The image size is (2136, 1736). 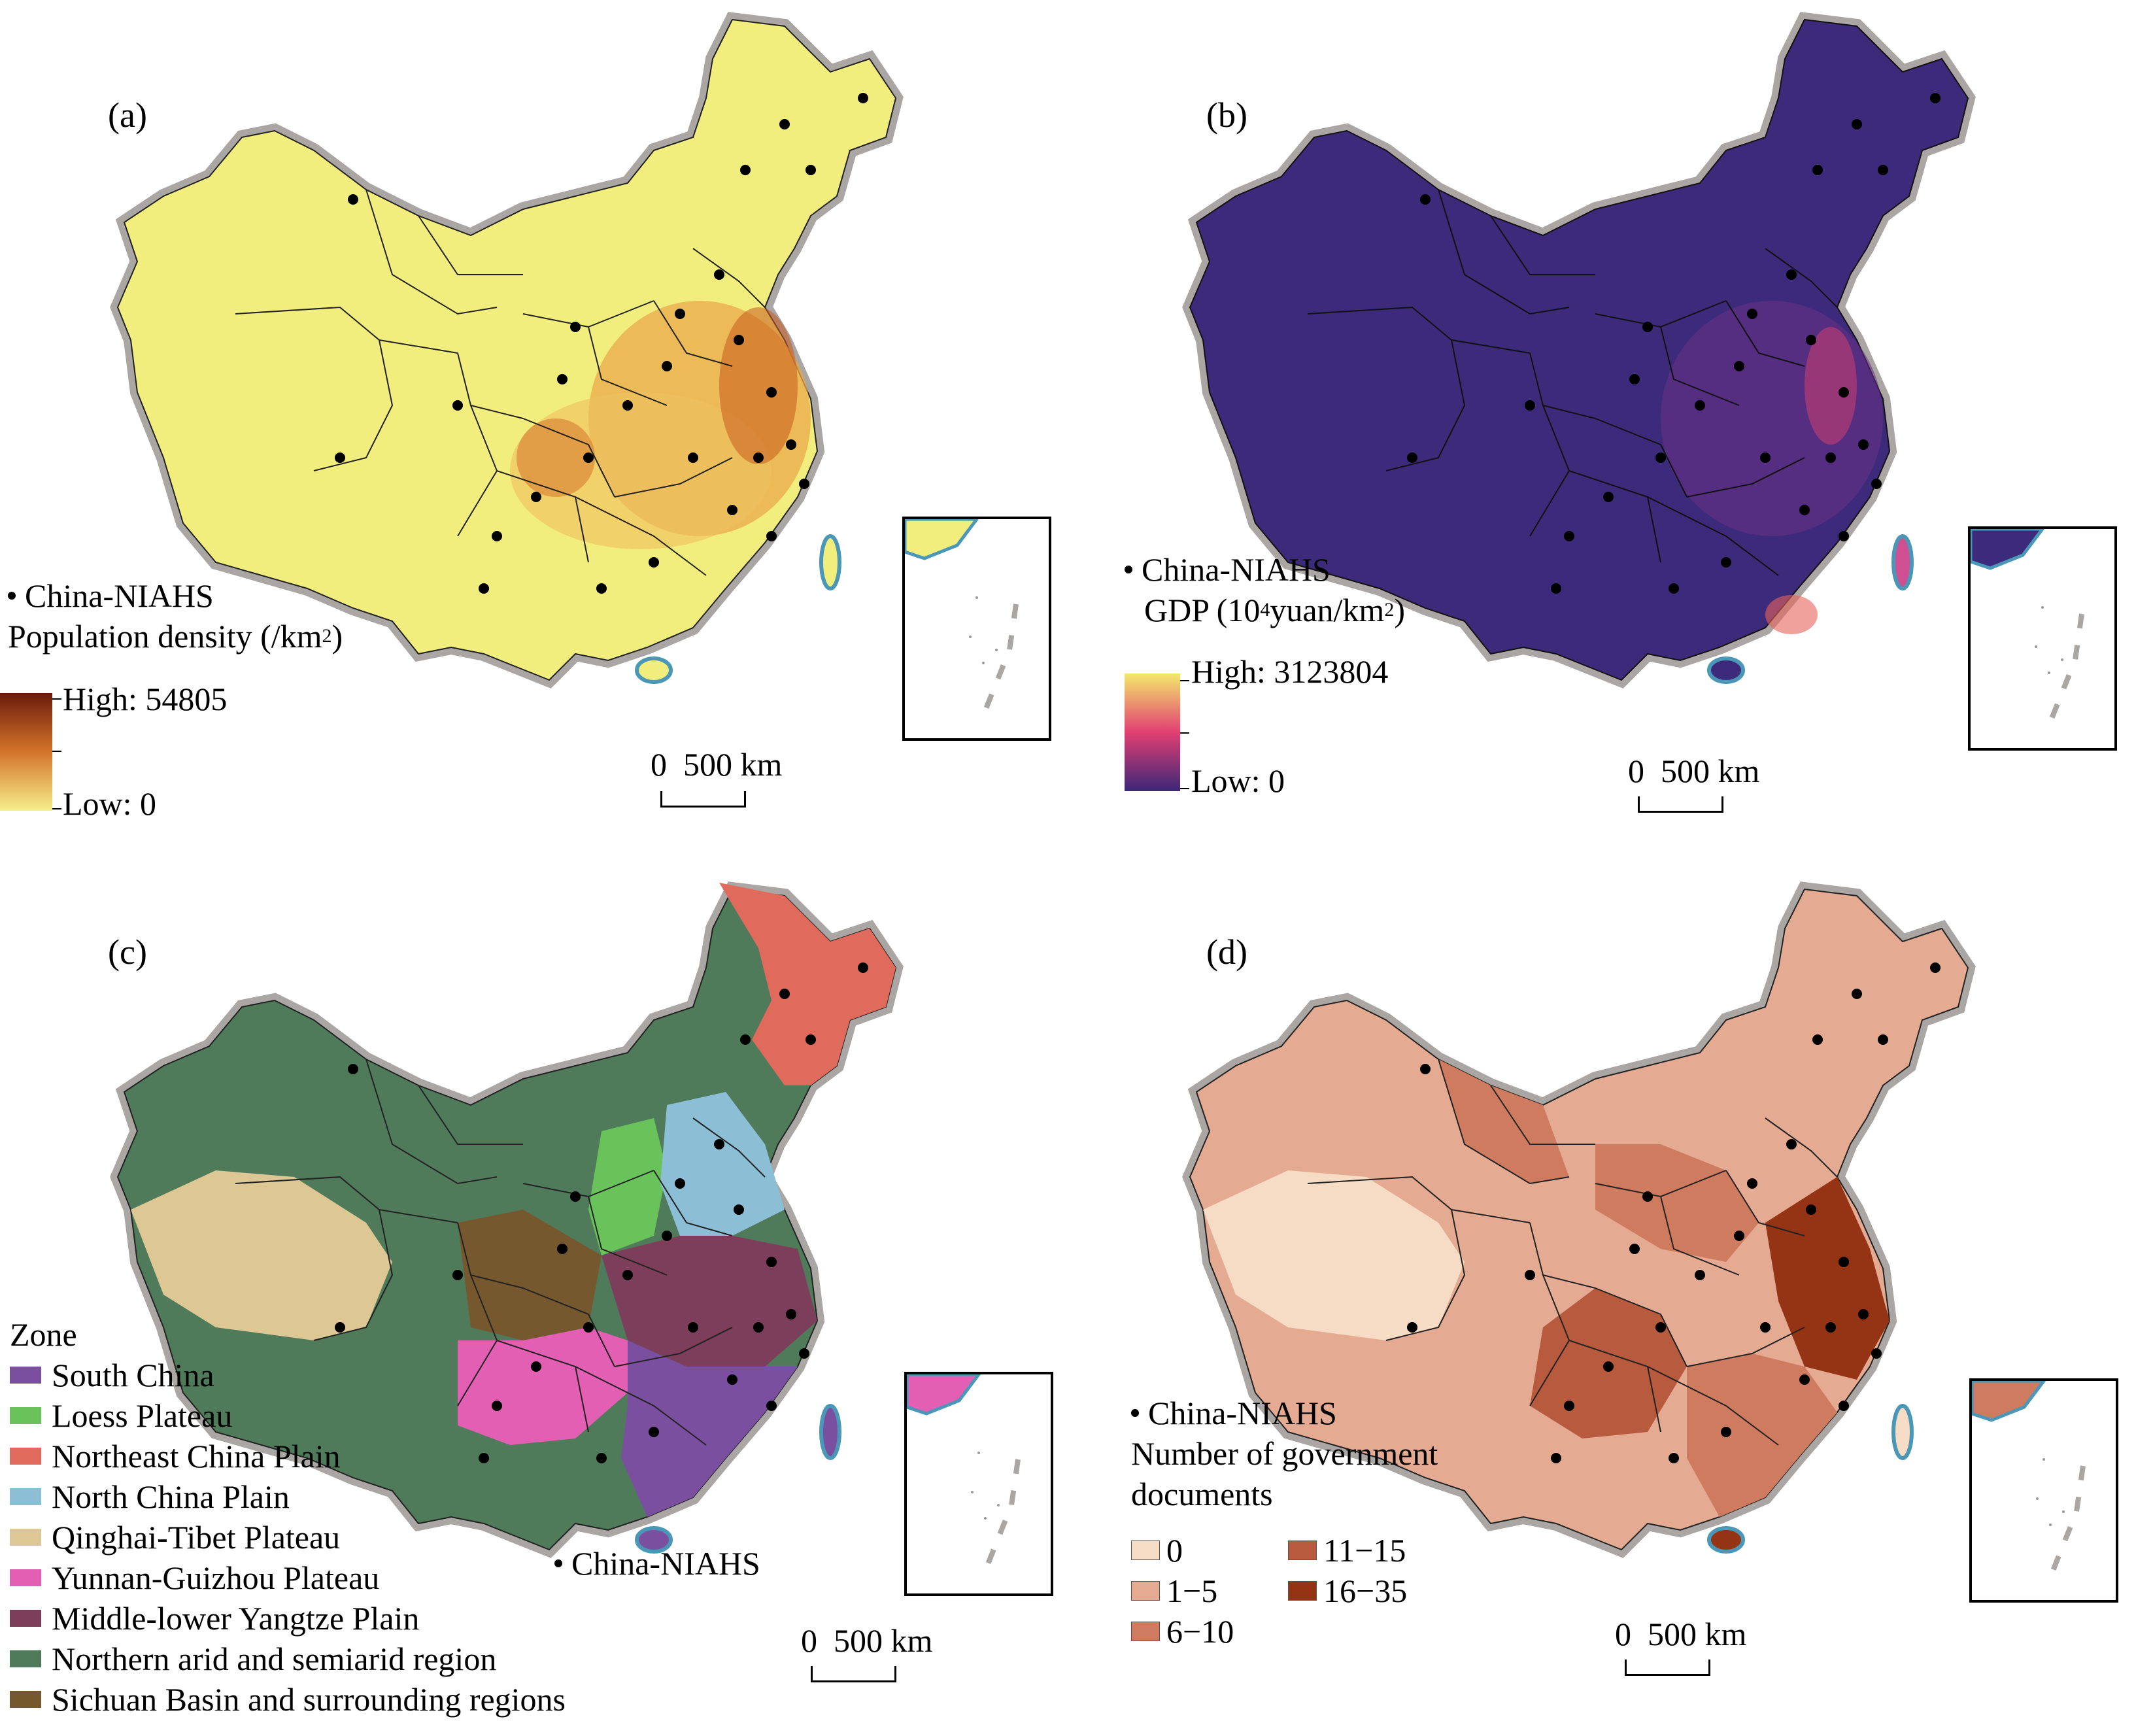 I want to click on legend-title-line-1: Number of government, so click(x=1284, y=1453).